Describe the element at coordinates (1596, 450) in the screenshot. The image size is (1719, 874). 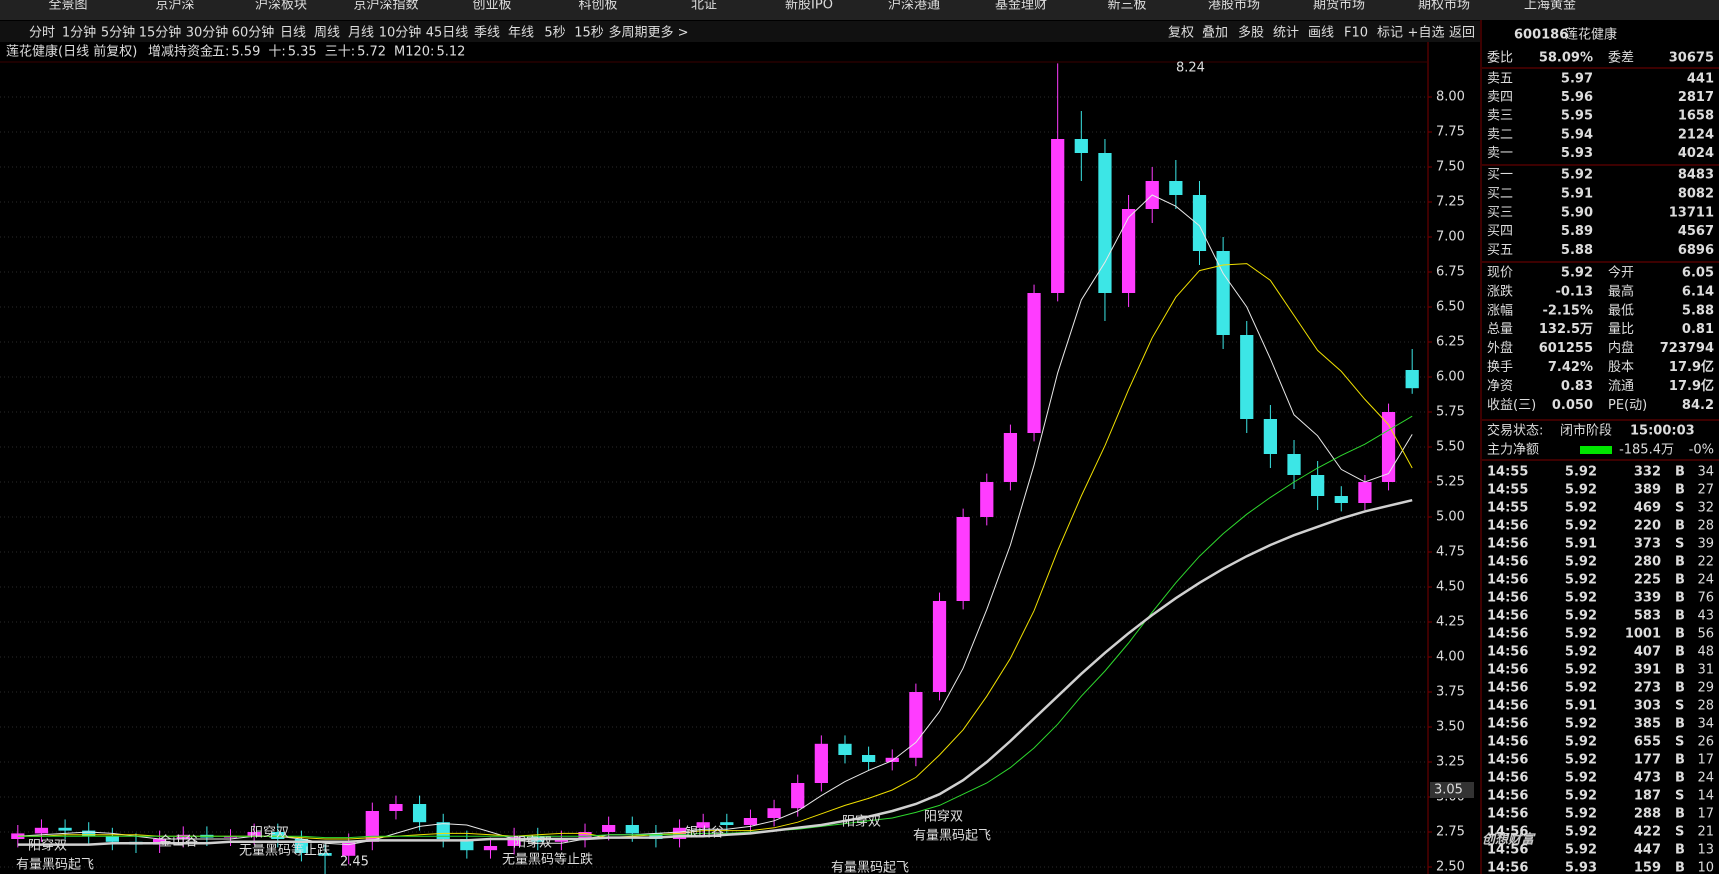
I see `flow-bar` at that location.